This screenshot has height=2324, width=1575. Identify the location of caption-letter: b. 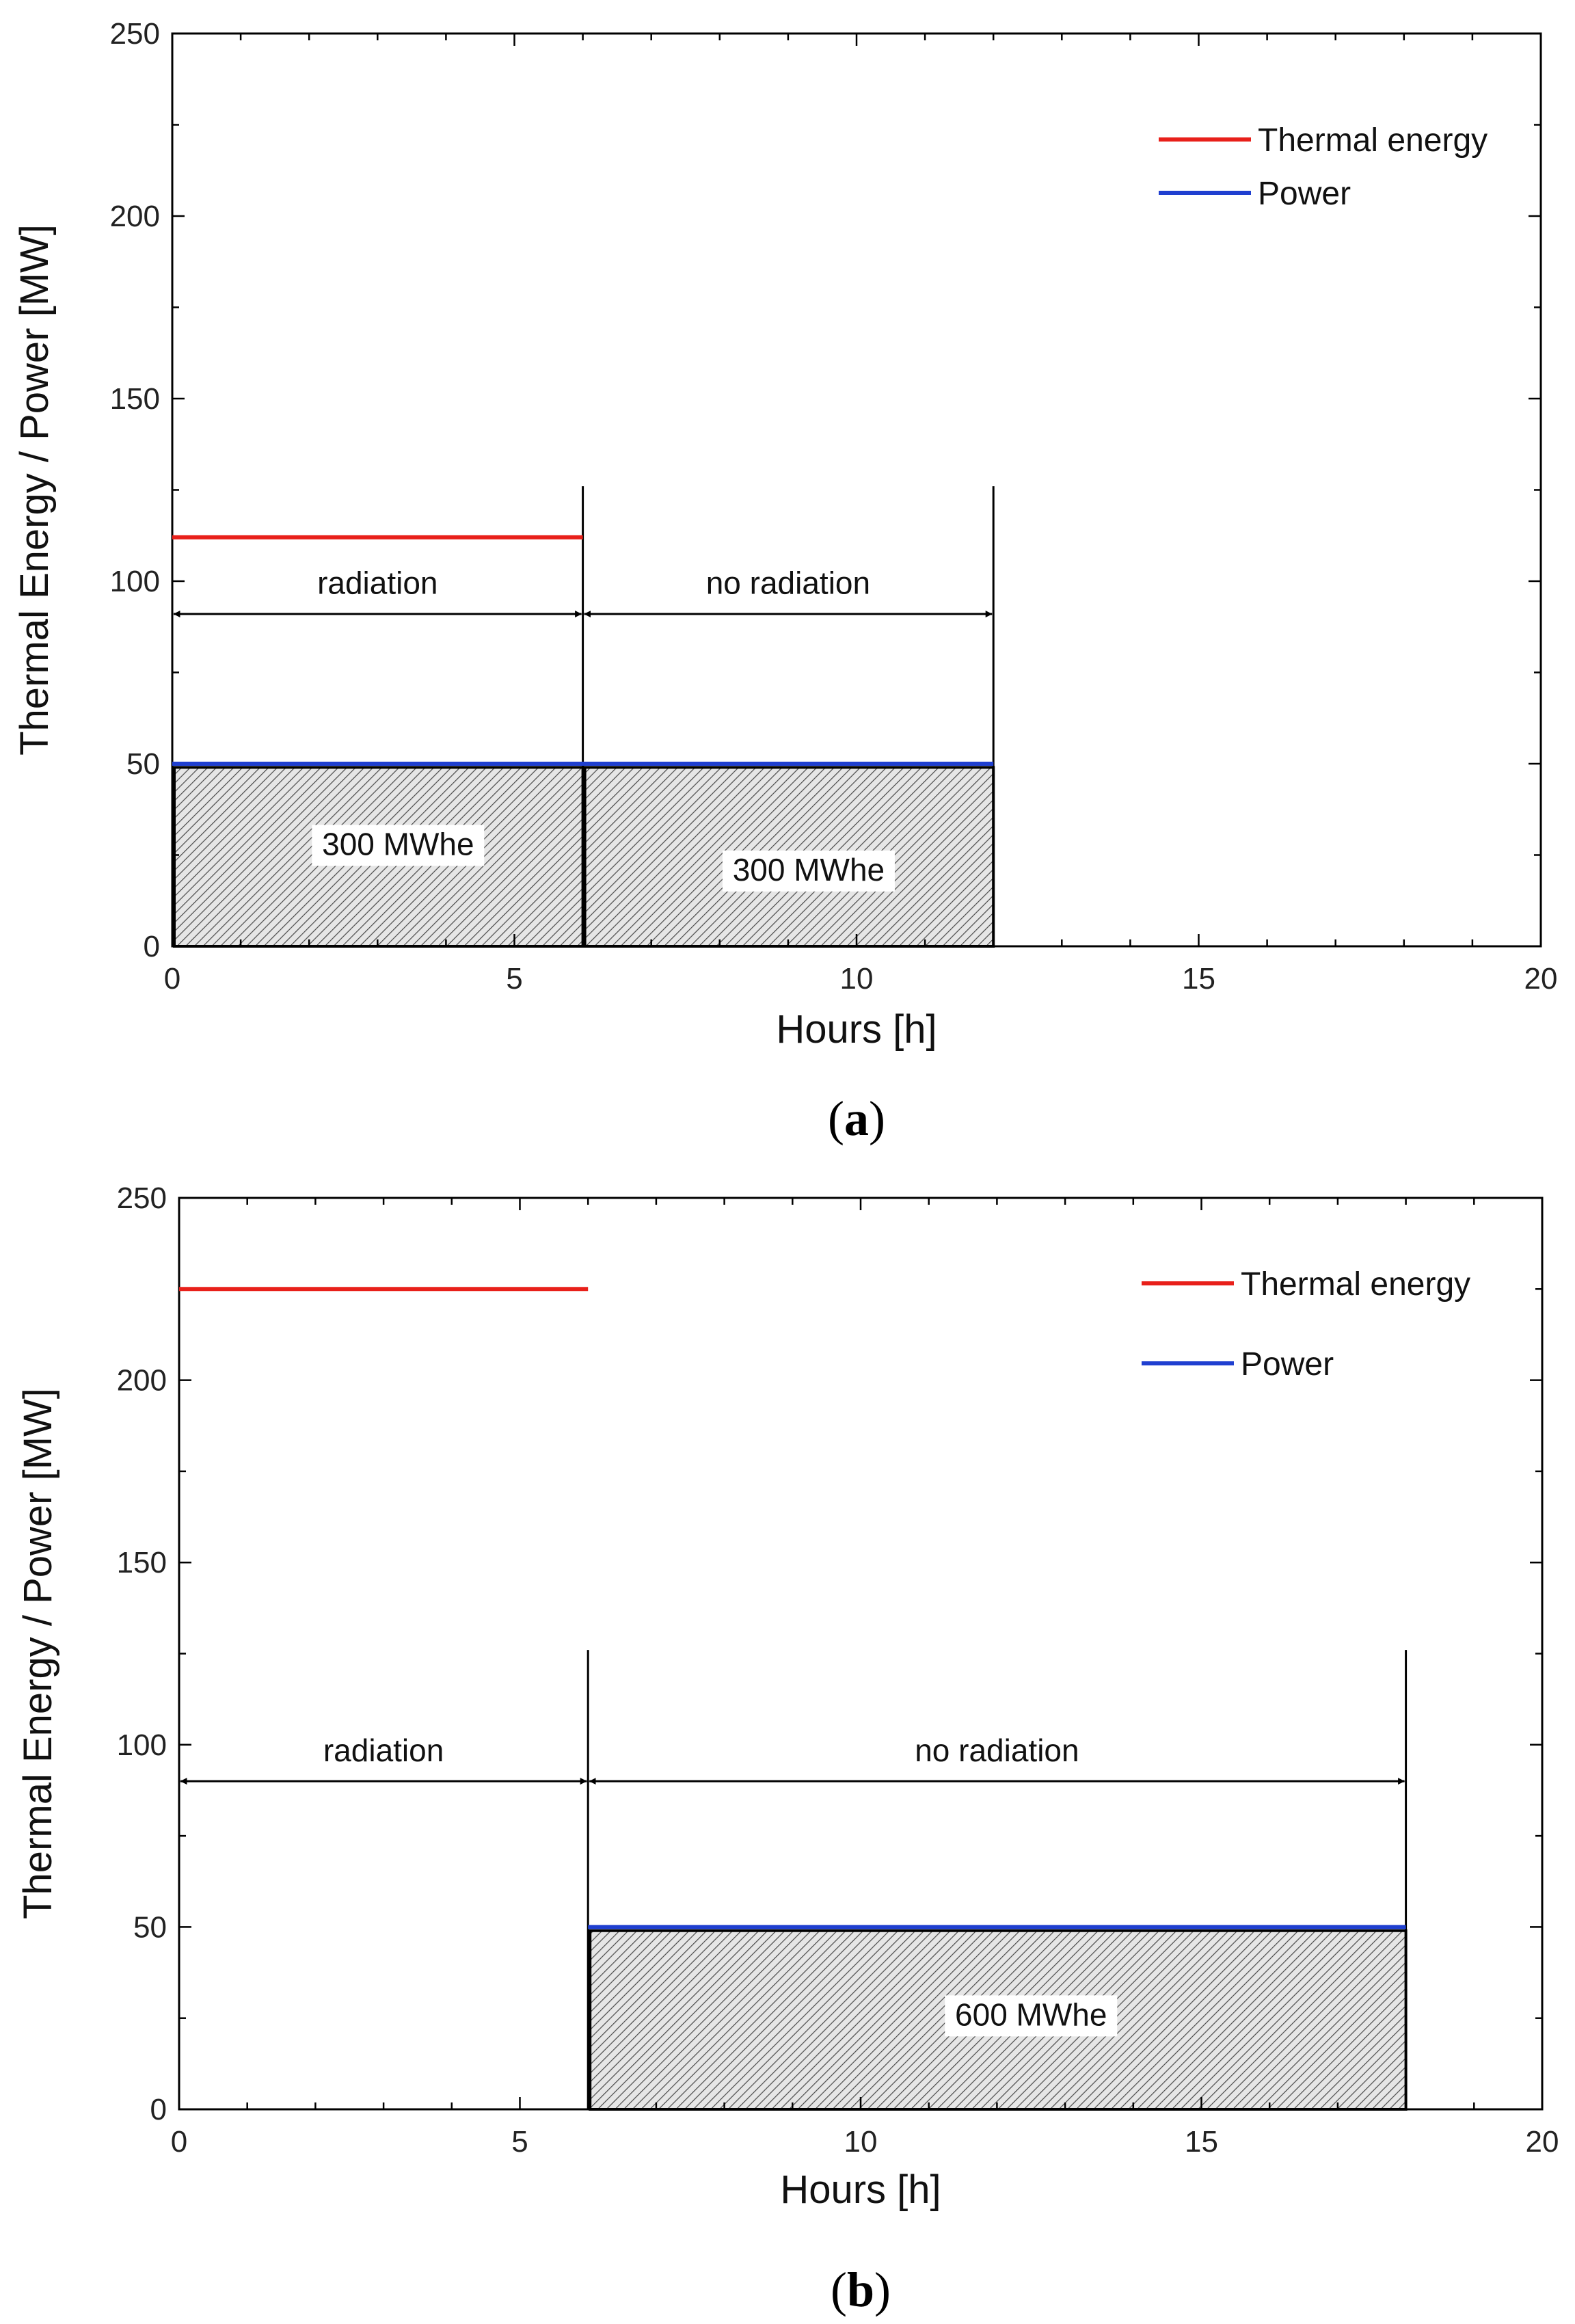
(860, 2289).